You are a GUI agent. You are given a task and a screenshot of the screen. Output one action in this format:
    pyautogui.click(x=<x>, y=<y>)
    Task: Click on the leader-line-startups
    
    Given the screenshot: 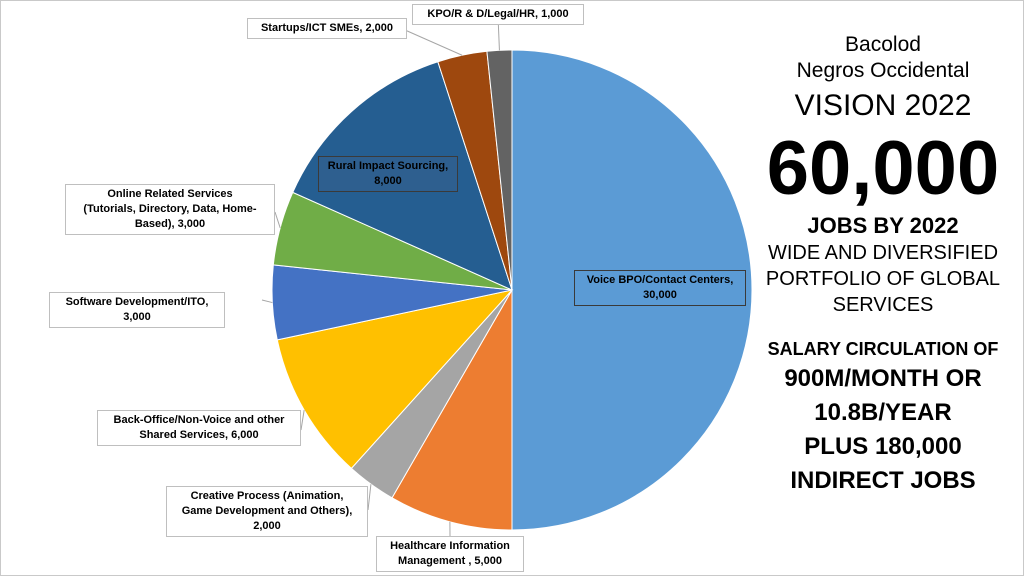 What is the action you would take?
    pyautogui.click(x=433, y=42)
    